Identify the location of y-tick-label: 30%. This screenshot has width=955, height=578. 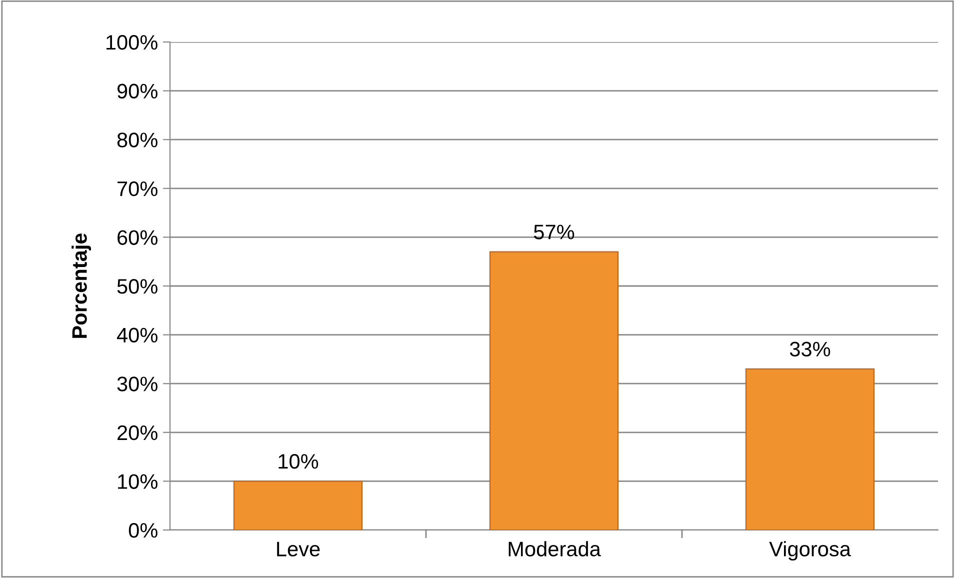
(137, 384).